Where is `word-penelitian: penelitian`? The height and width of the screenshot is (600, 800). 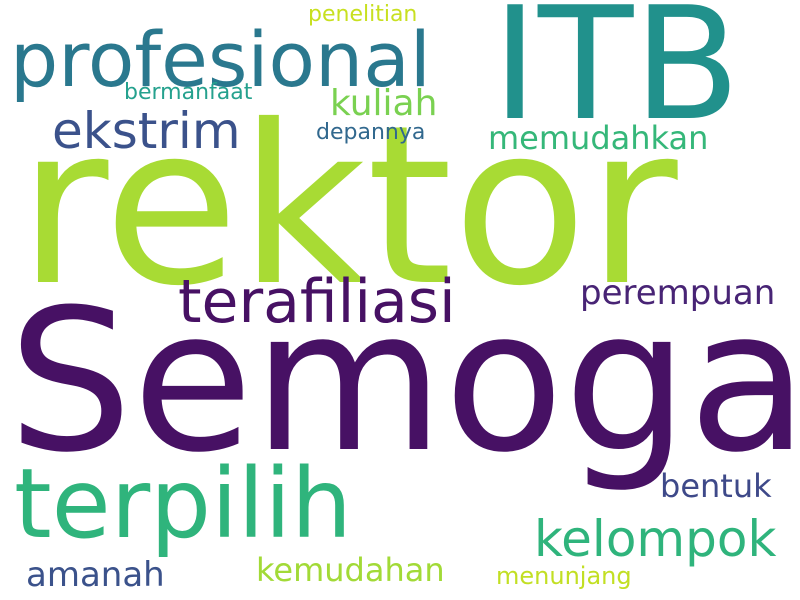
word-penelitian: penelitian is located at coordinates (363, 14).